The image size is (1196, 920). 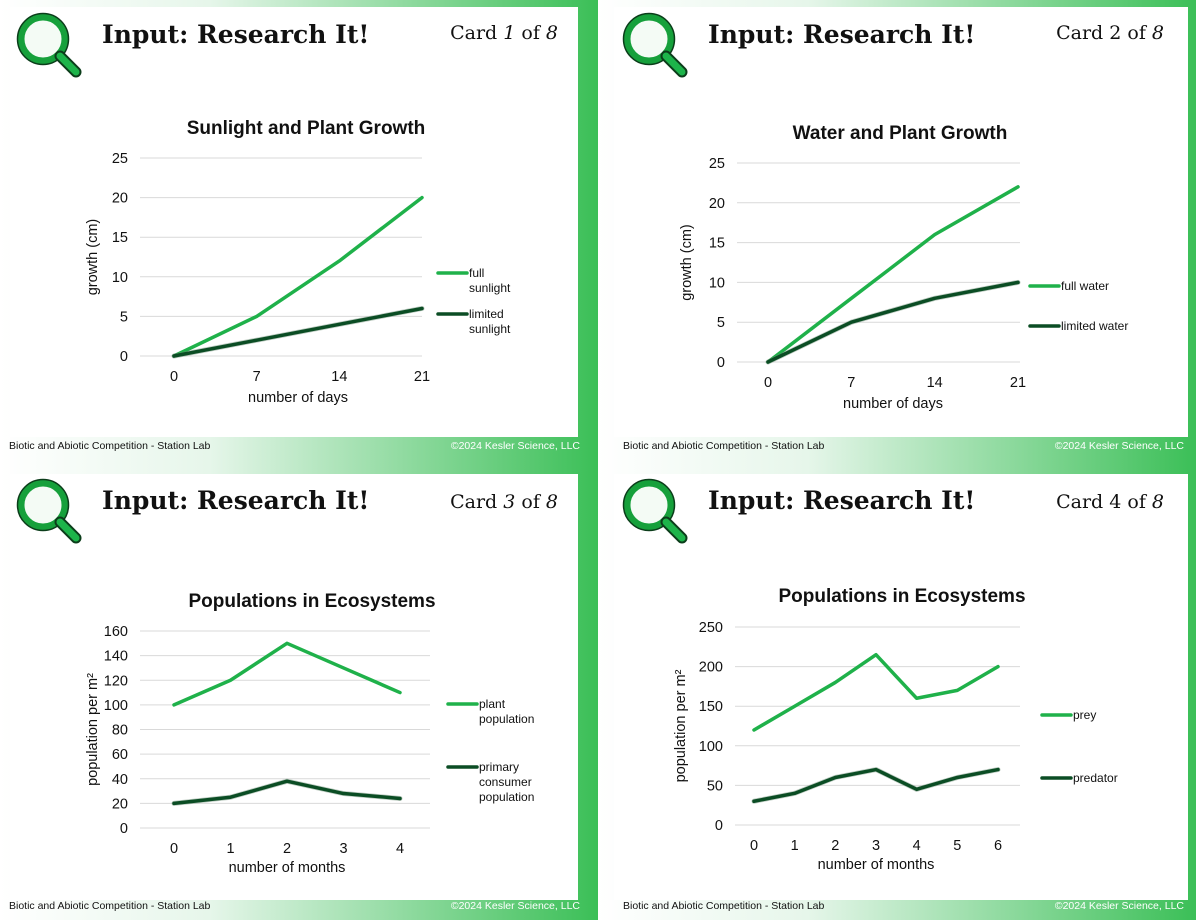 I want to click on x-tick-label: 21, so click(x=1018, y=383).